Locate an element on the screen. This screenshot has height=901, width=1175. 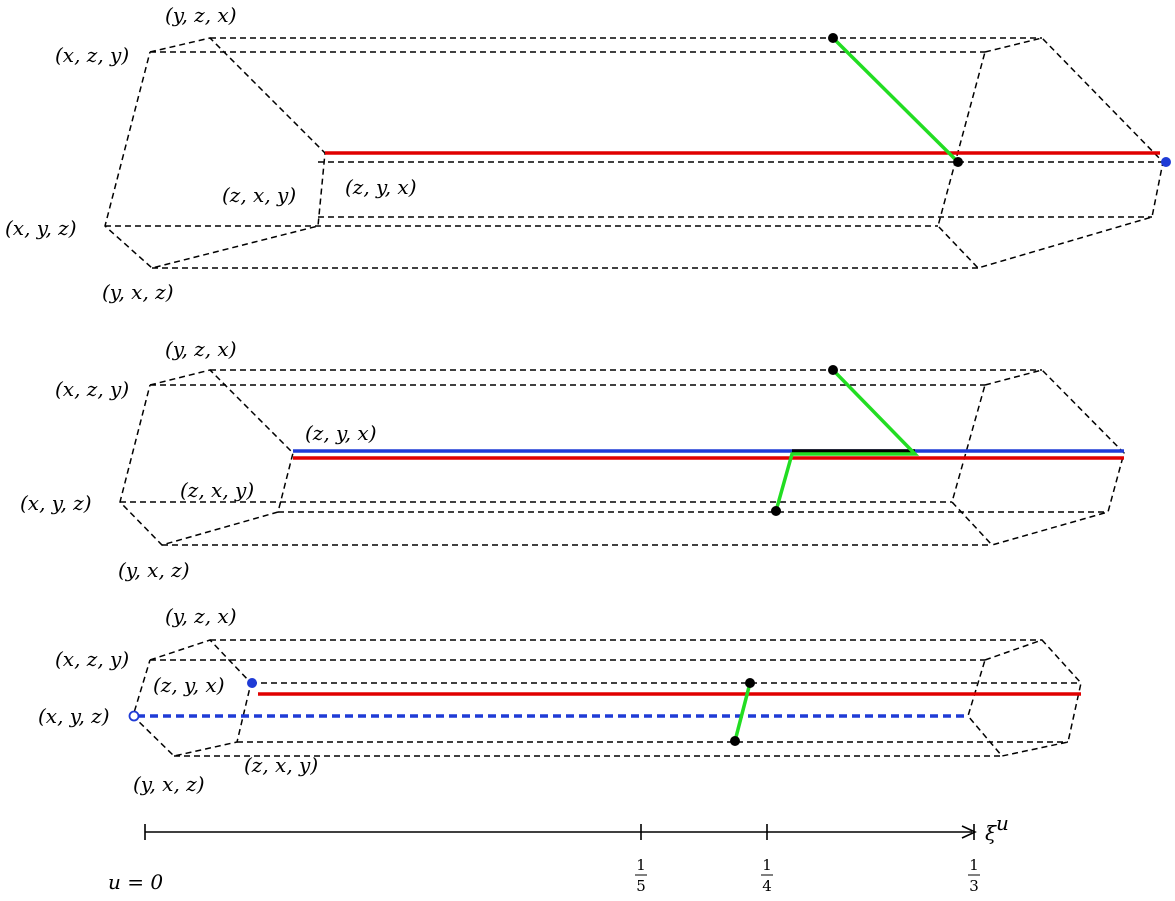
frac-den: 5 is located at coordinates (641, 886).